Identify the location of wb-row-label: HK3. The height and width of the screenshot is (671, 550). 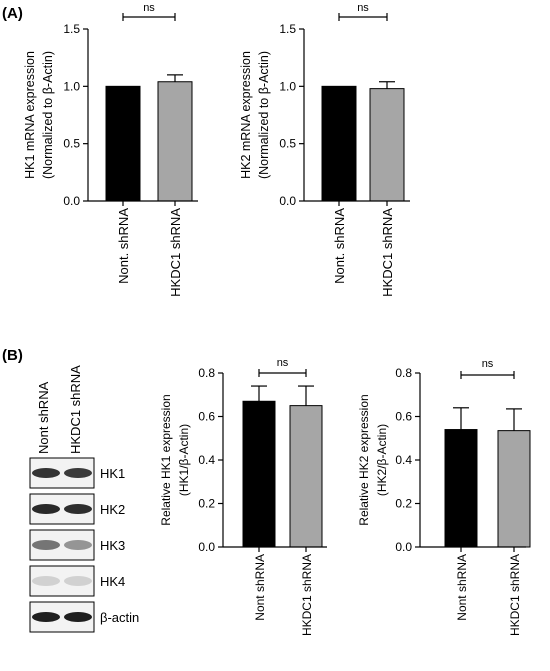
(112, 545).